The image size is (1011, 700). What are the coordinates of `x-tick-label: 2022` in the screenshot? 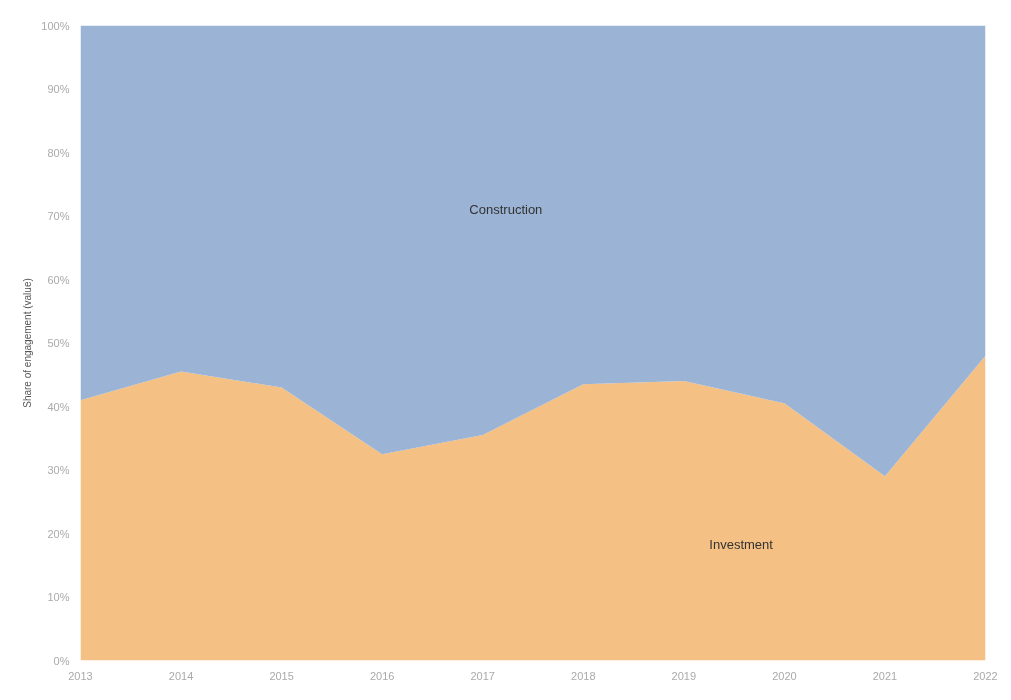 It's located at (985, 675).